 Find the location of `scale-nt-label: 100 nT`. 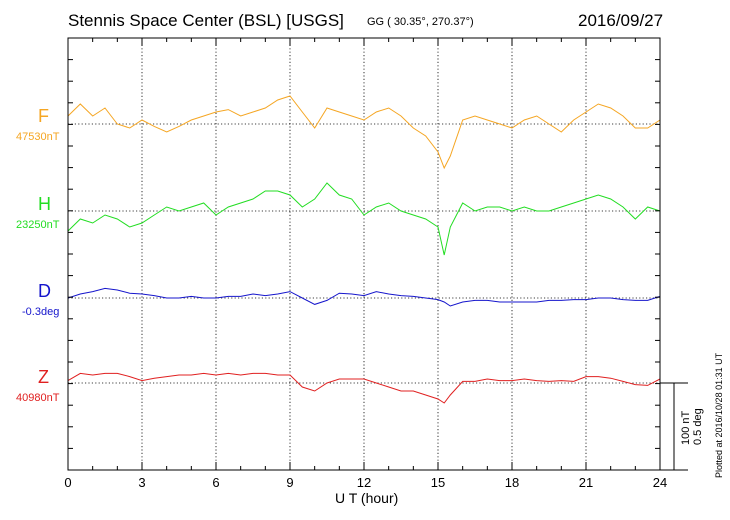

scale-nt-label: 100 nT is located at coordinates (686, 427).